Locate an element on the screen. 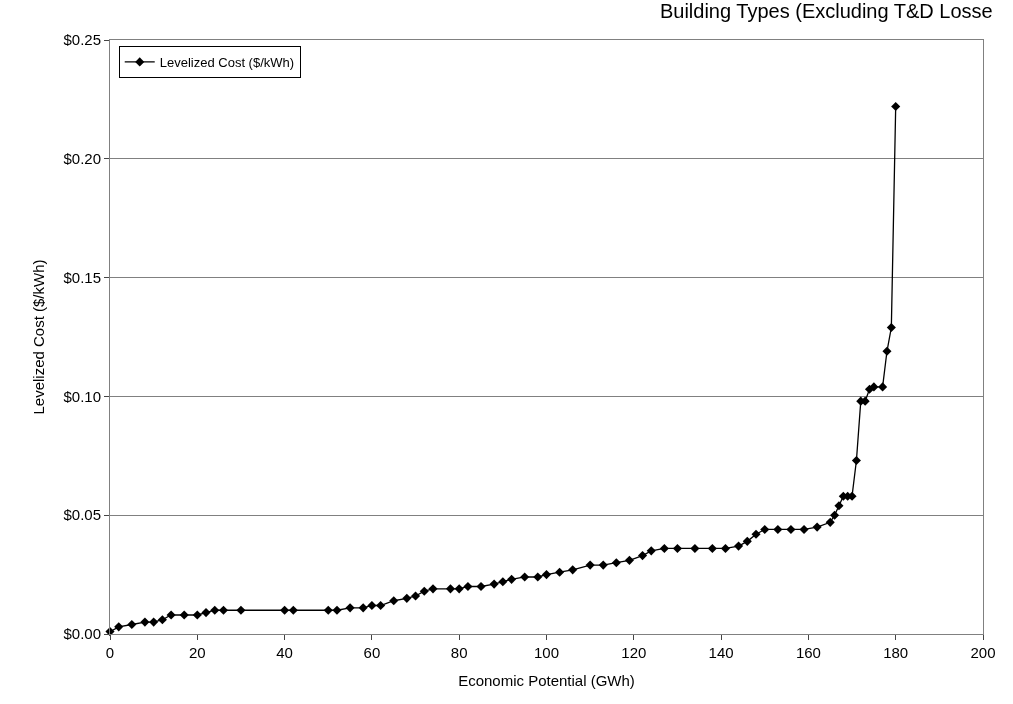  x-tick-label: 120 is located at coordinates (634, 652).